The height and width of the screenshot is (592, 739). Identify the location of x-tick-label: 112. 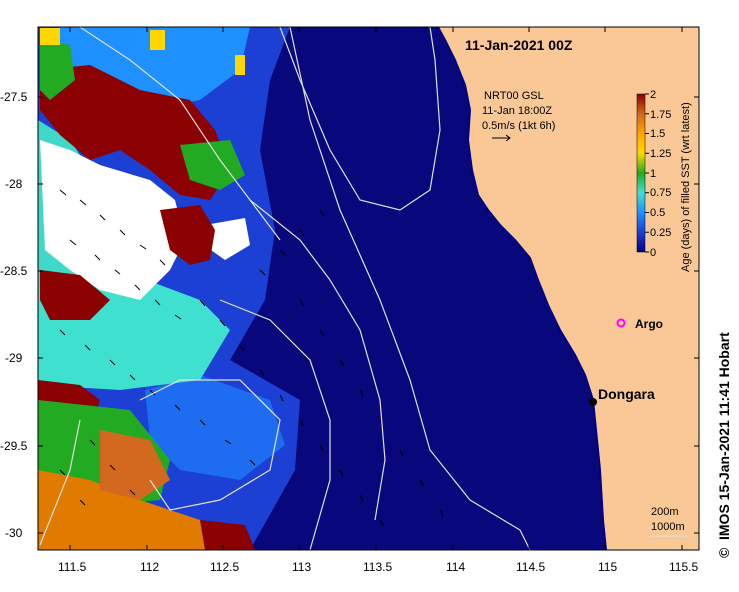
(149, 567).